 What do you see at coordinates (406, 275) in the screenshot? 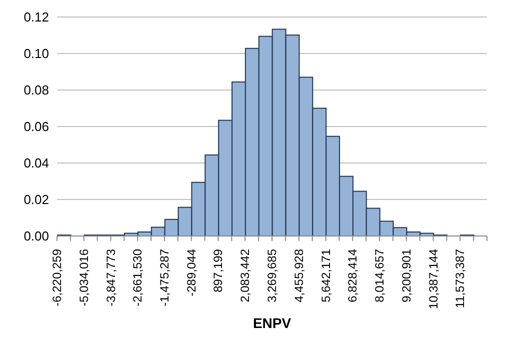
I see `x-tick-label: 9,200,901` at bounding box center [406, 275].